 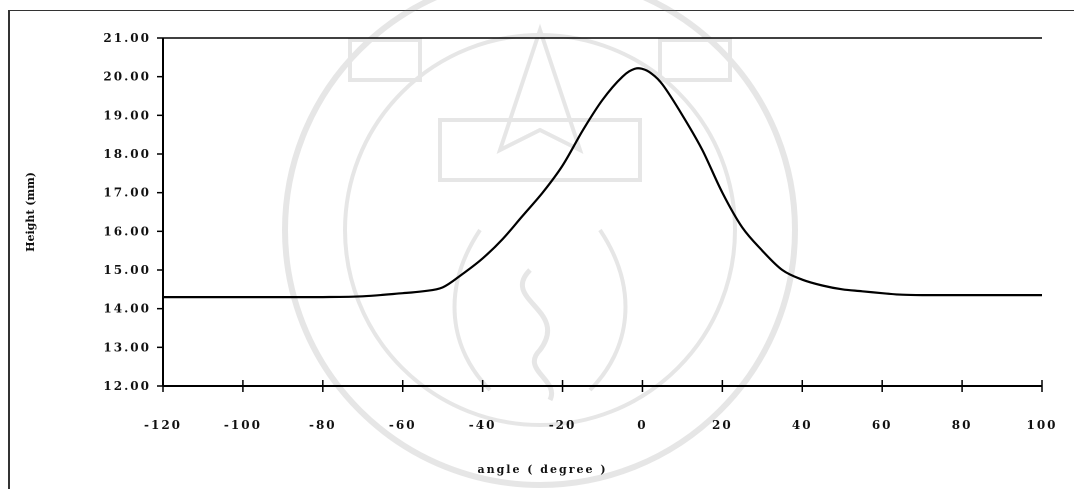 What do you see at coordinates (127, 270) in the screenshot?
I see `y-tick-label: 15.00` at bounding box center [127, 270].